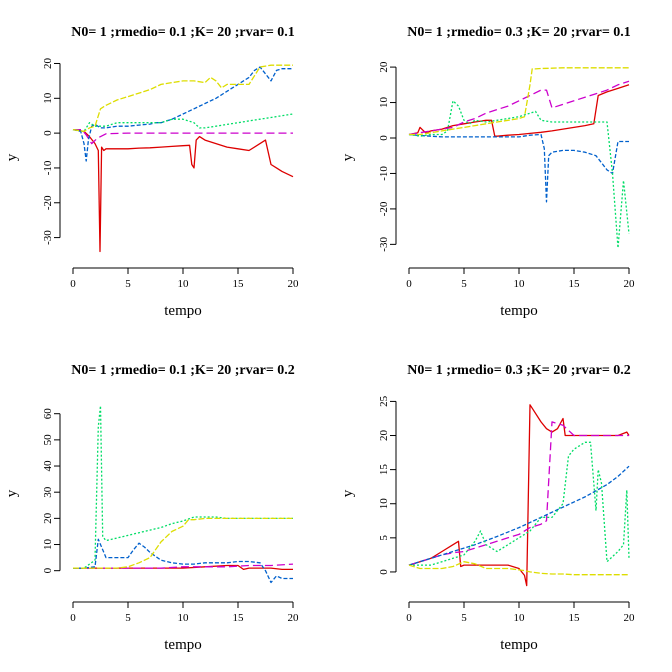  I want to click on y-tick-label: 5, so click(384, 538).